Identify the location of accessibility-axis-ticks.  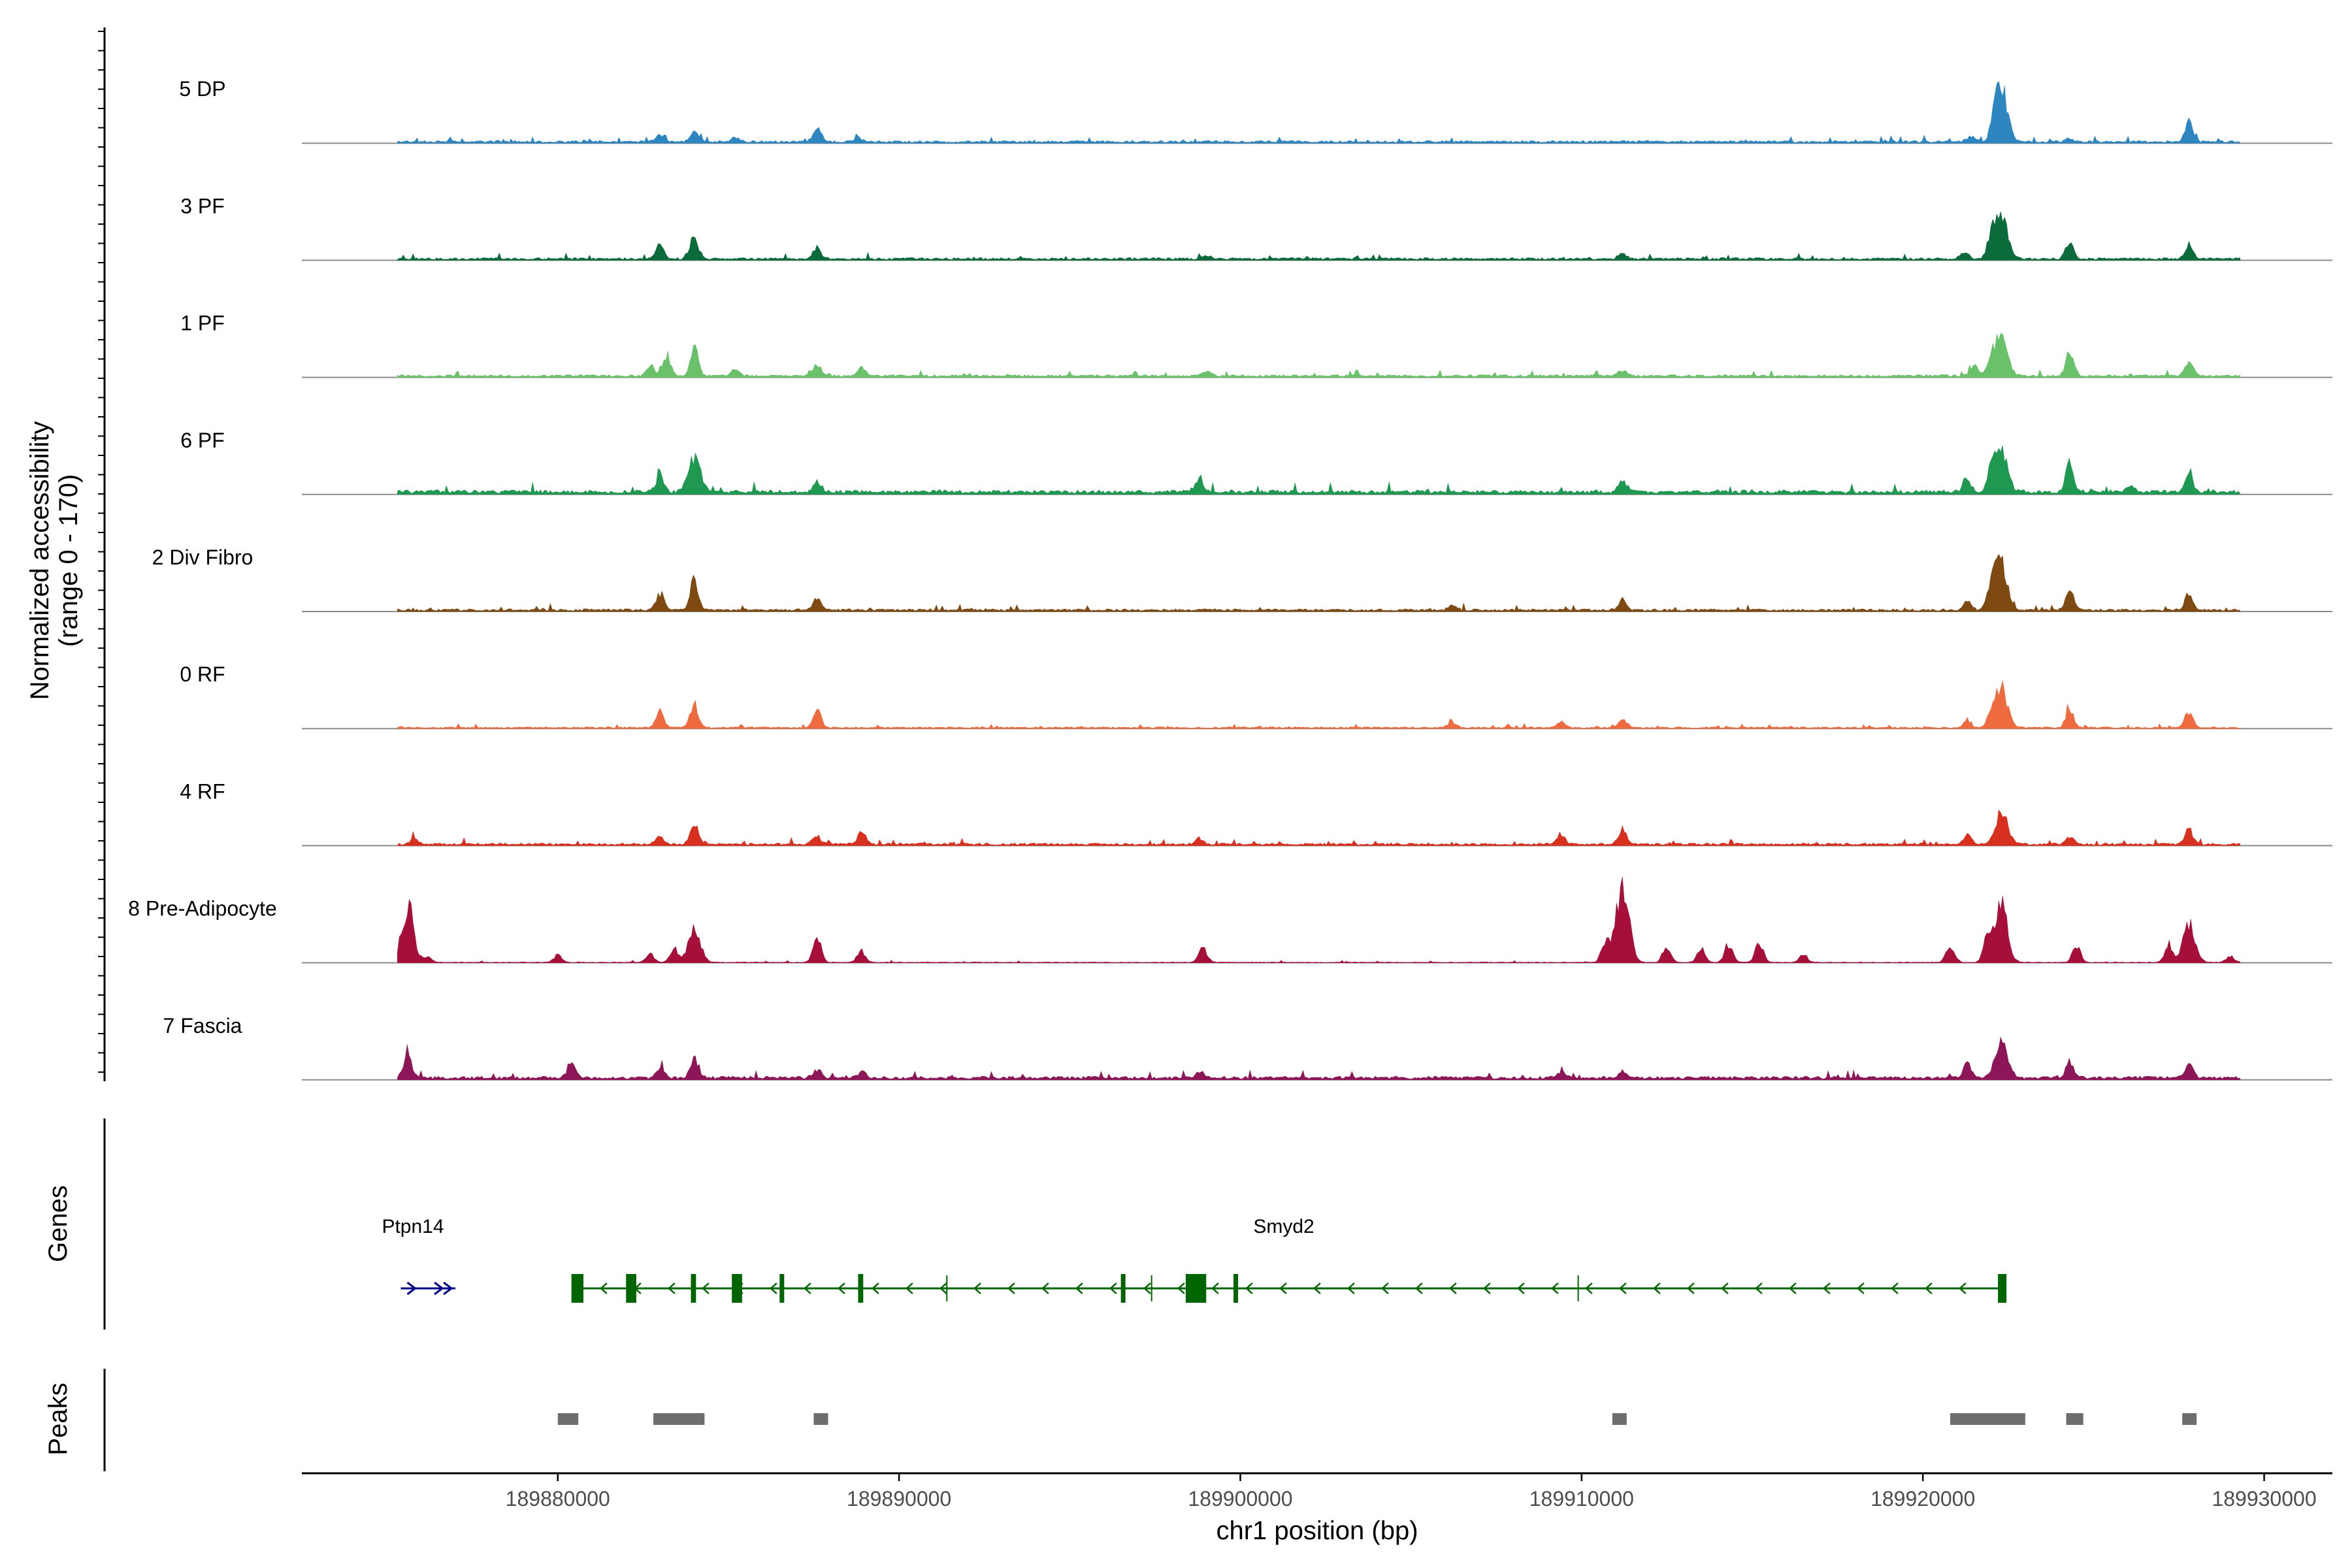
(101, 552).